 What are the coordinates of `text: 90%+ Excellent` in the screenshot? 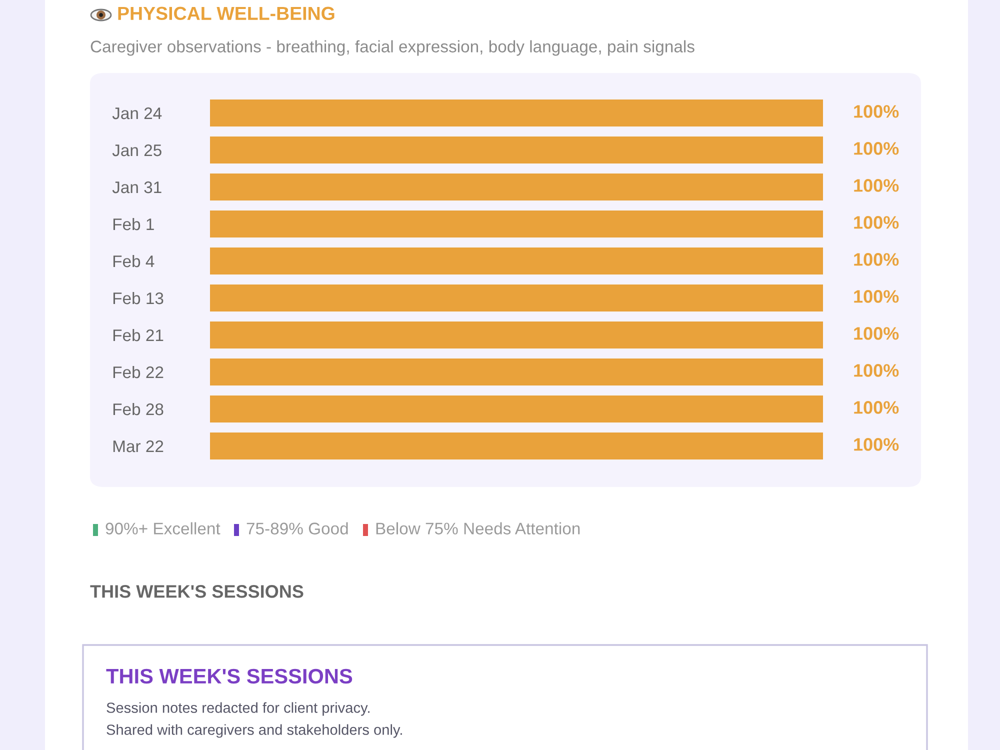 It's located at (163, 528).